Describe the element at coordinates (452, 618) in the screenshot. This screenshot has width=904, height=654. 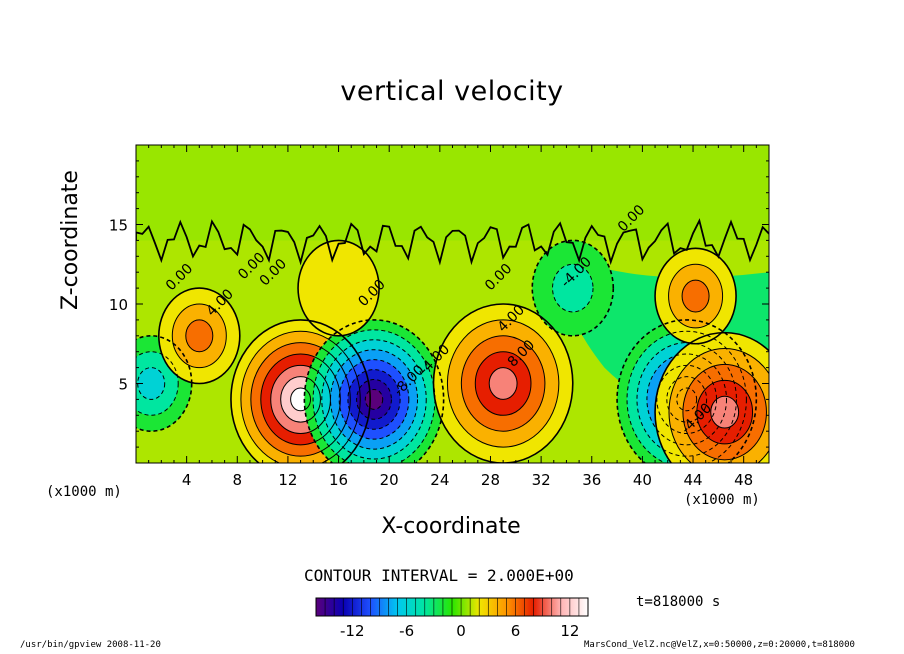
I see `colorbar: -12 -6 0 6 12` at that location.